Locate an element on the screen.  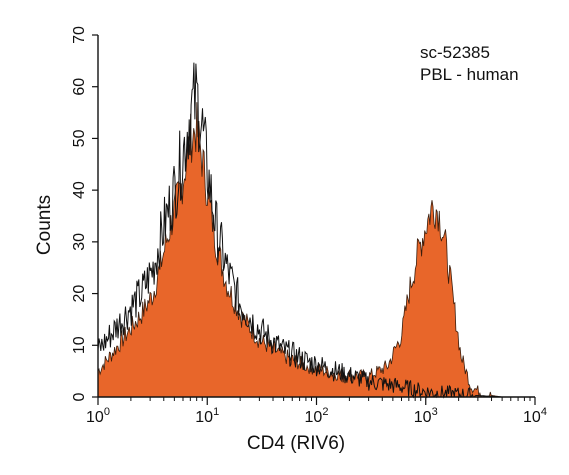
x-tick-label: 10⁴ is located at coordinates (535, 416).